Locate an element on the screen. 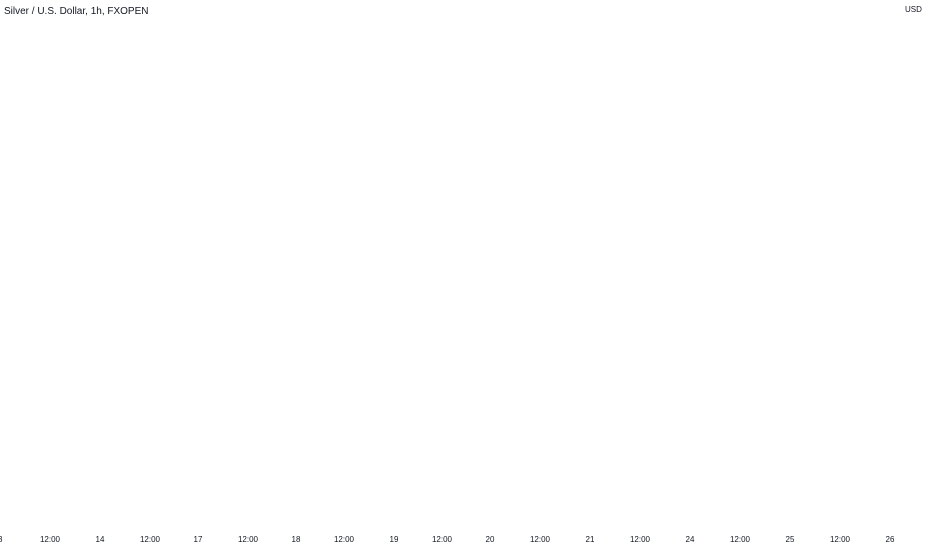 The image size is (932, 550). x-axis-tick-label: 26 is located at coordinates (890, 539).